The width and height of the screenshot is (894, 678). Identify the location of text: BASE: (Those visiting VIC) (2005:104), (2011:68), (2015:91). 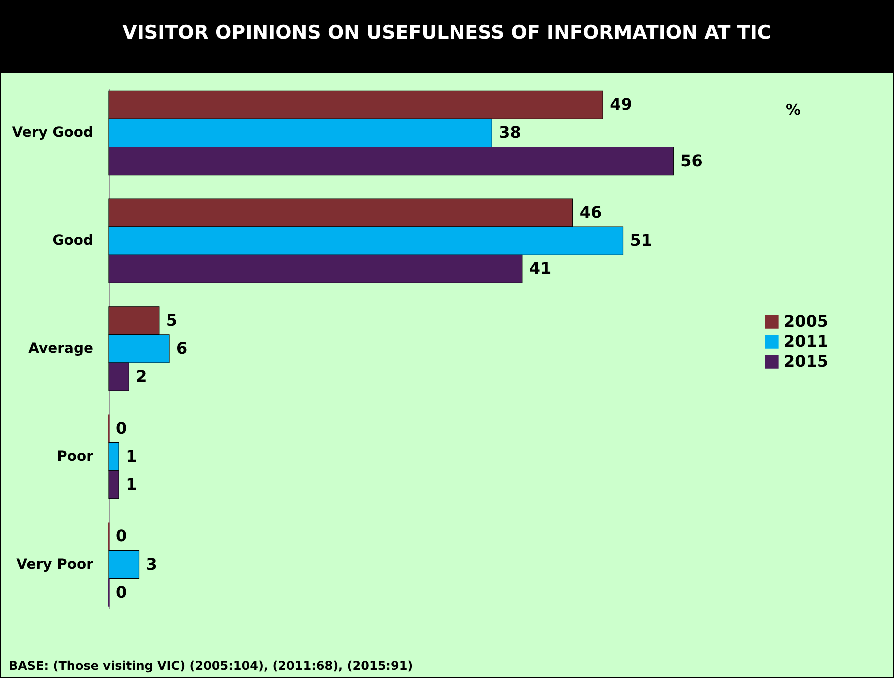
(211, 666).